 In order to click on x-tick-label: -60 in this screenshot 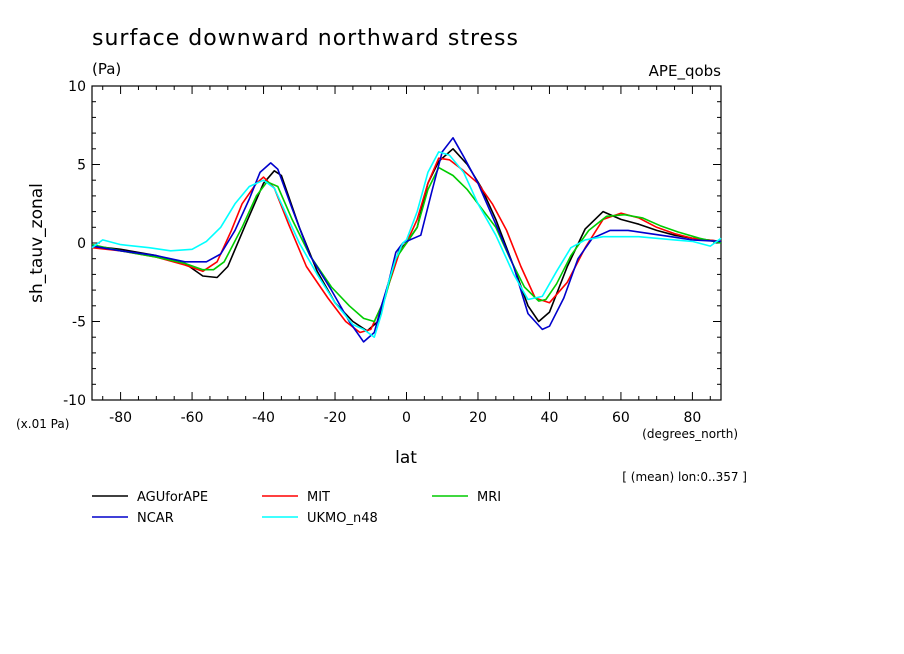, I will do `click(192, 418)`.